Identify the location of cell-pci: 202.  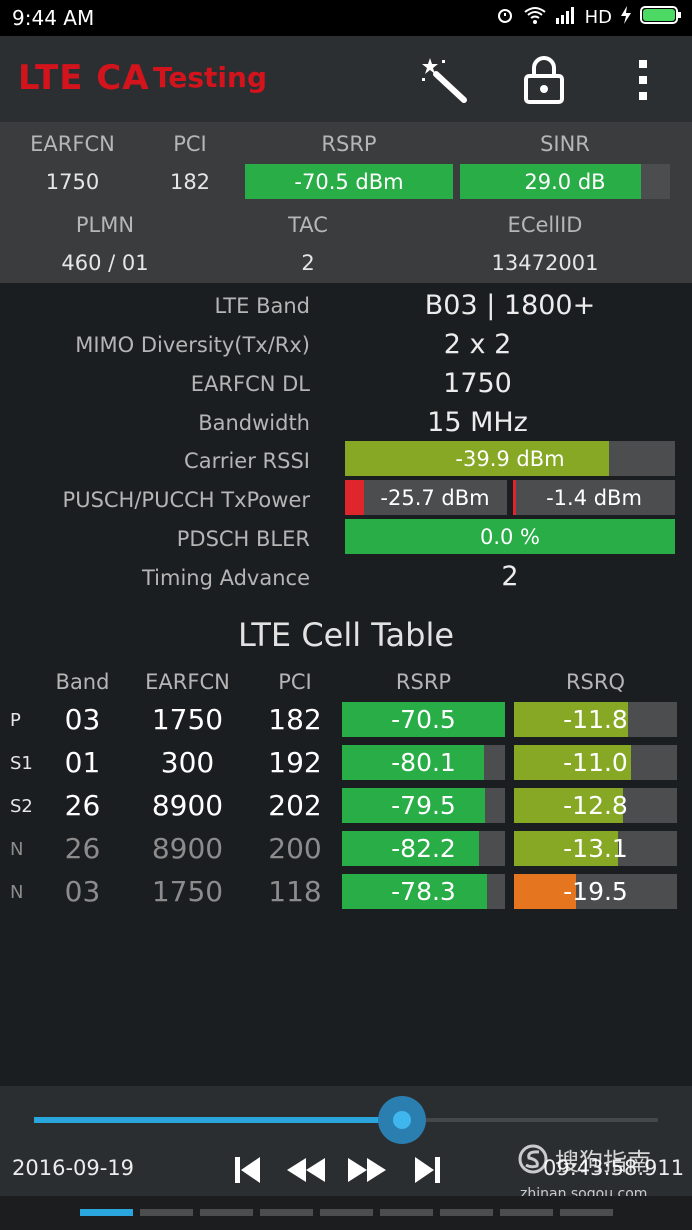
(295, 805).